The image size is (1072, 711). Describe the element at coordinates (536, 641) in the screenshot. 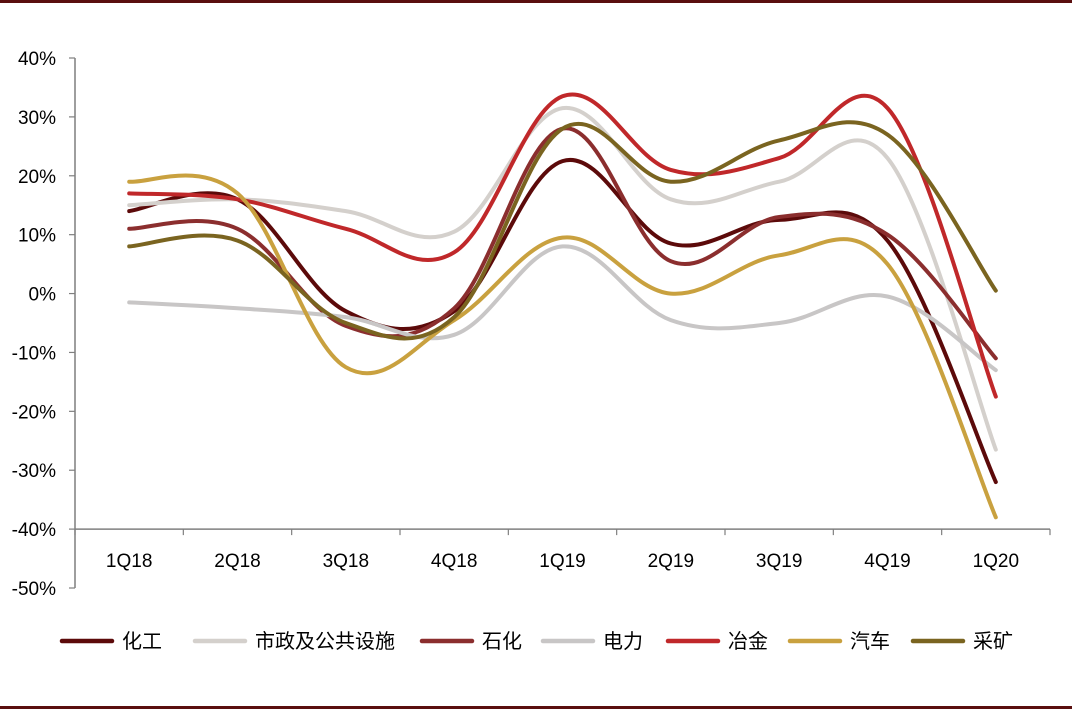

I see `legend: 化工 市政及公共设施 石化 电力 冶金 汽车 采矿` at that location.